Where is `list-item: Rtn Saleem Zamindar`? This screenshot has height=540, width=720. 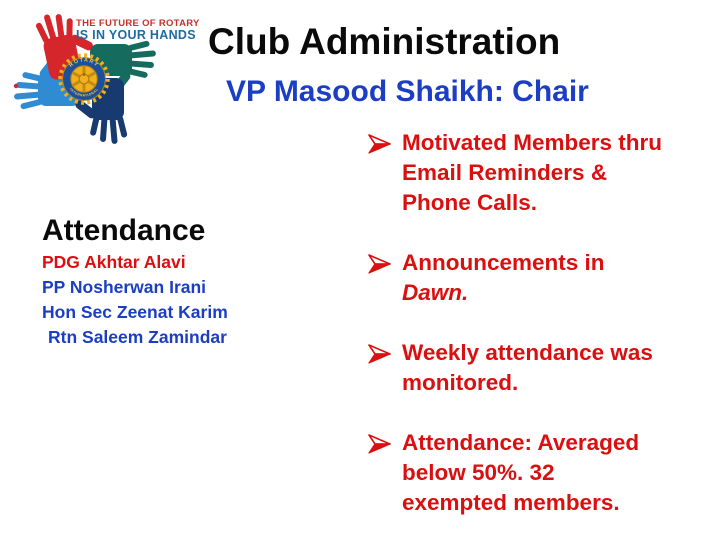
list-item: Rtn Saleem Zamindar is located at coordinates (137, 337).